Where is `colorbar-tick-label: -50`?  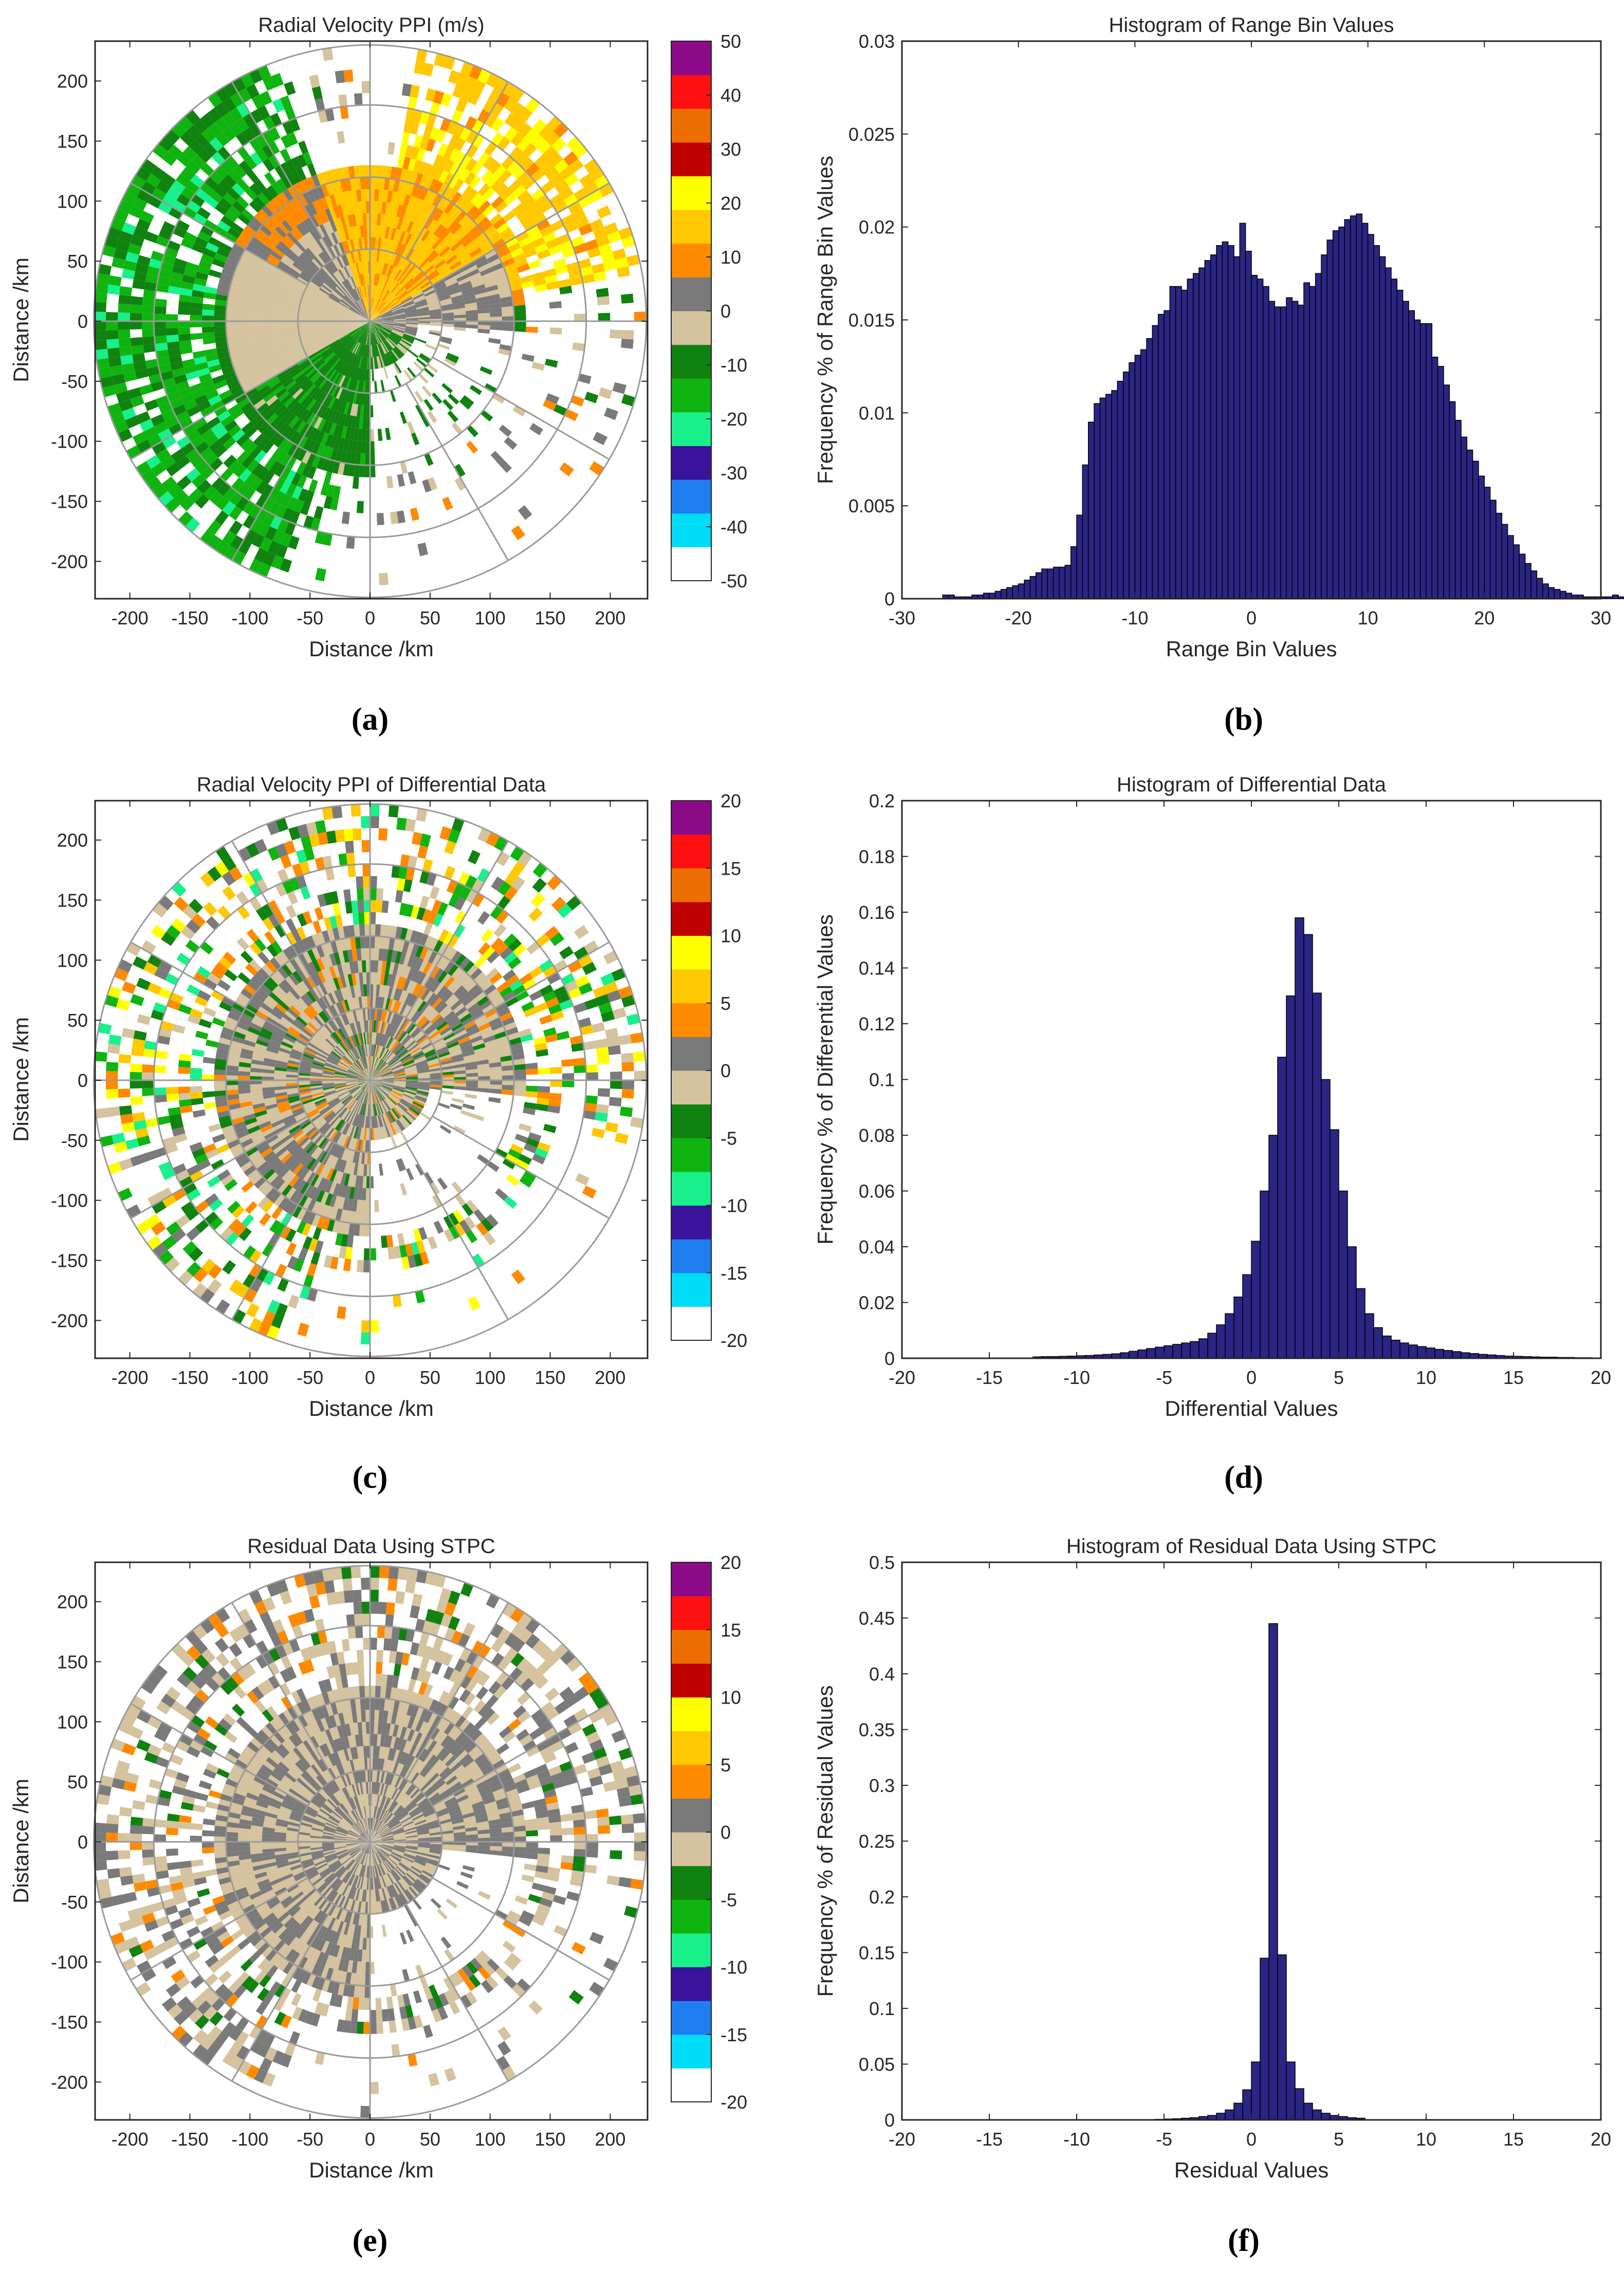 colorbar-tick-label: -50 is located at coordinates (734, 581).